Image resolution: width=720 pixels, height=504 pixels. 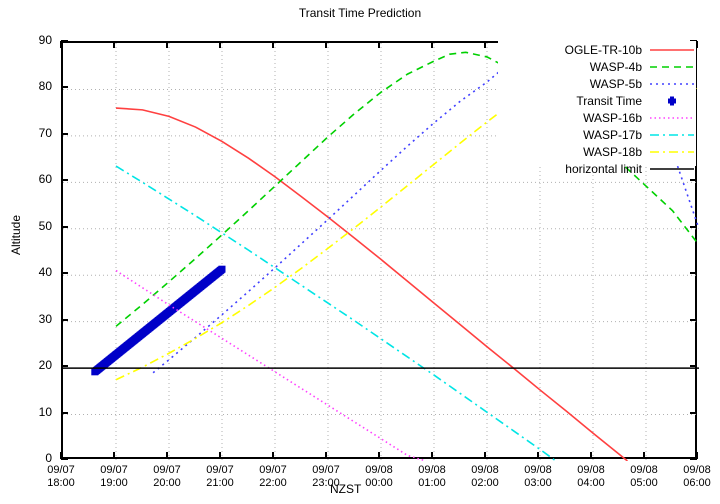 What do you see at coordinates (603, 49) in the screenshot?
I see `legend-item-label: OGLE-TR-10b` at bounding box center [603, 49].